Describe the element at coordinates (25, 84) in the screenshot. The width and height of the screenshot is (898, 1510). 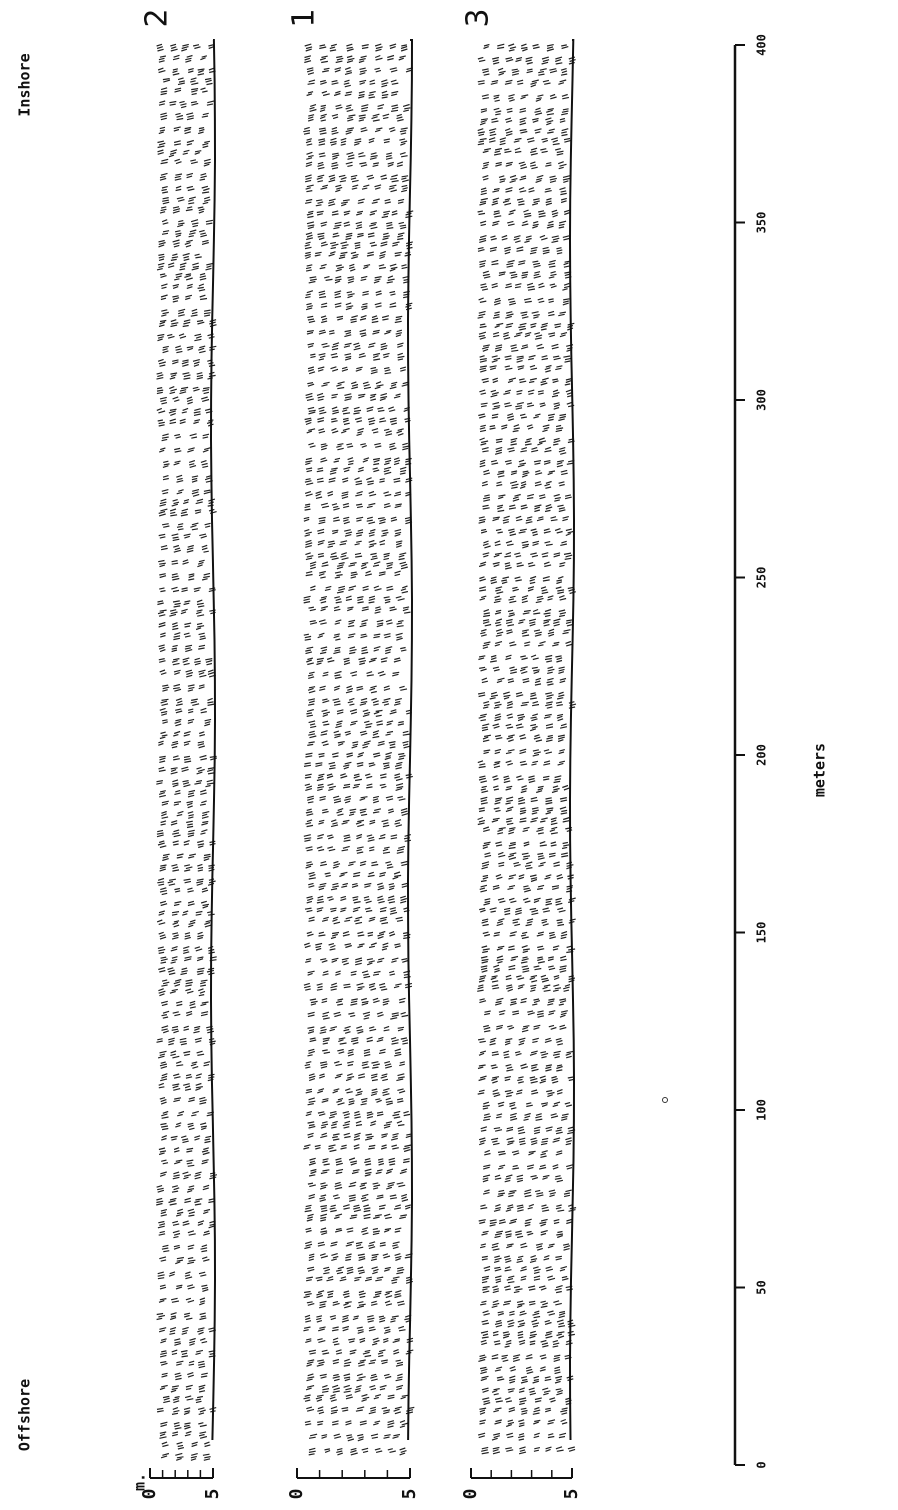
I see `inshore-label: Inshore` at that location.